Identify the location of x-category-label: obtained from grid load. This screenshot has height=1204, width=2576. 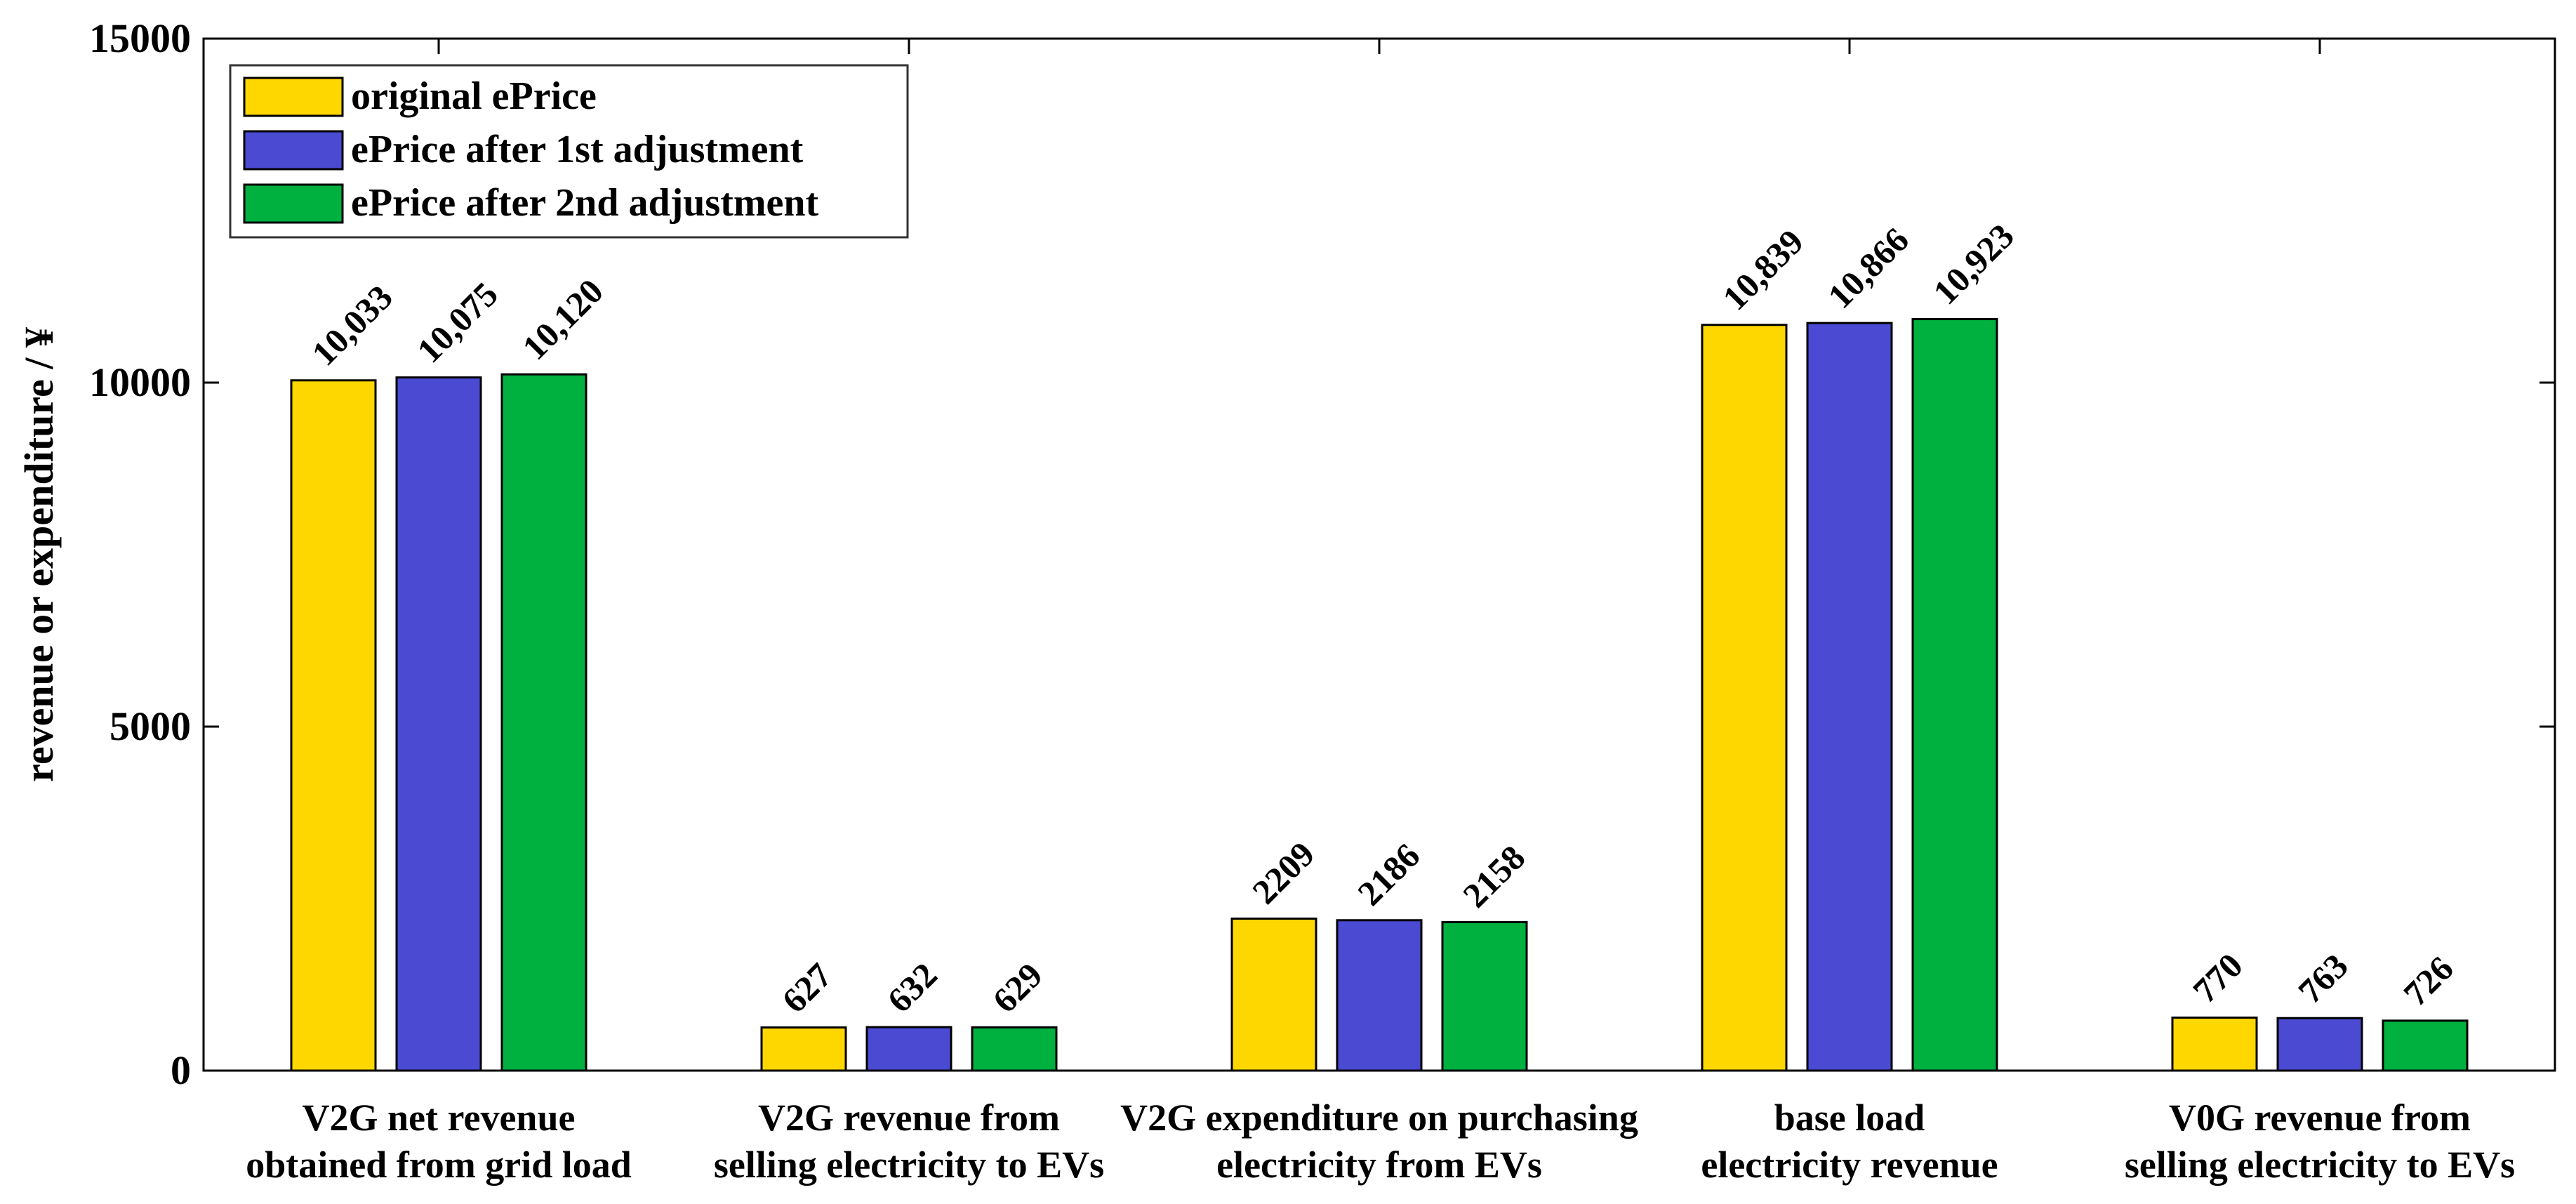
(439, 1165).